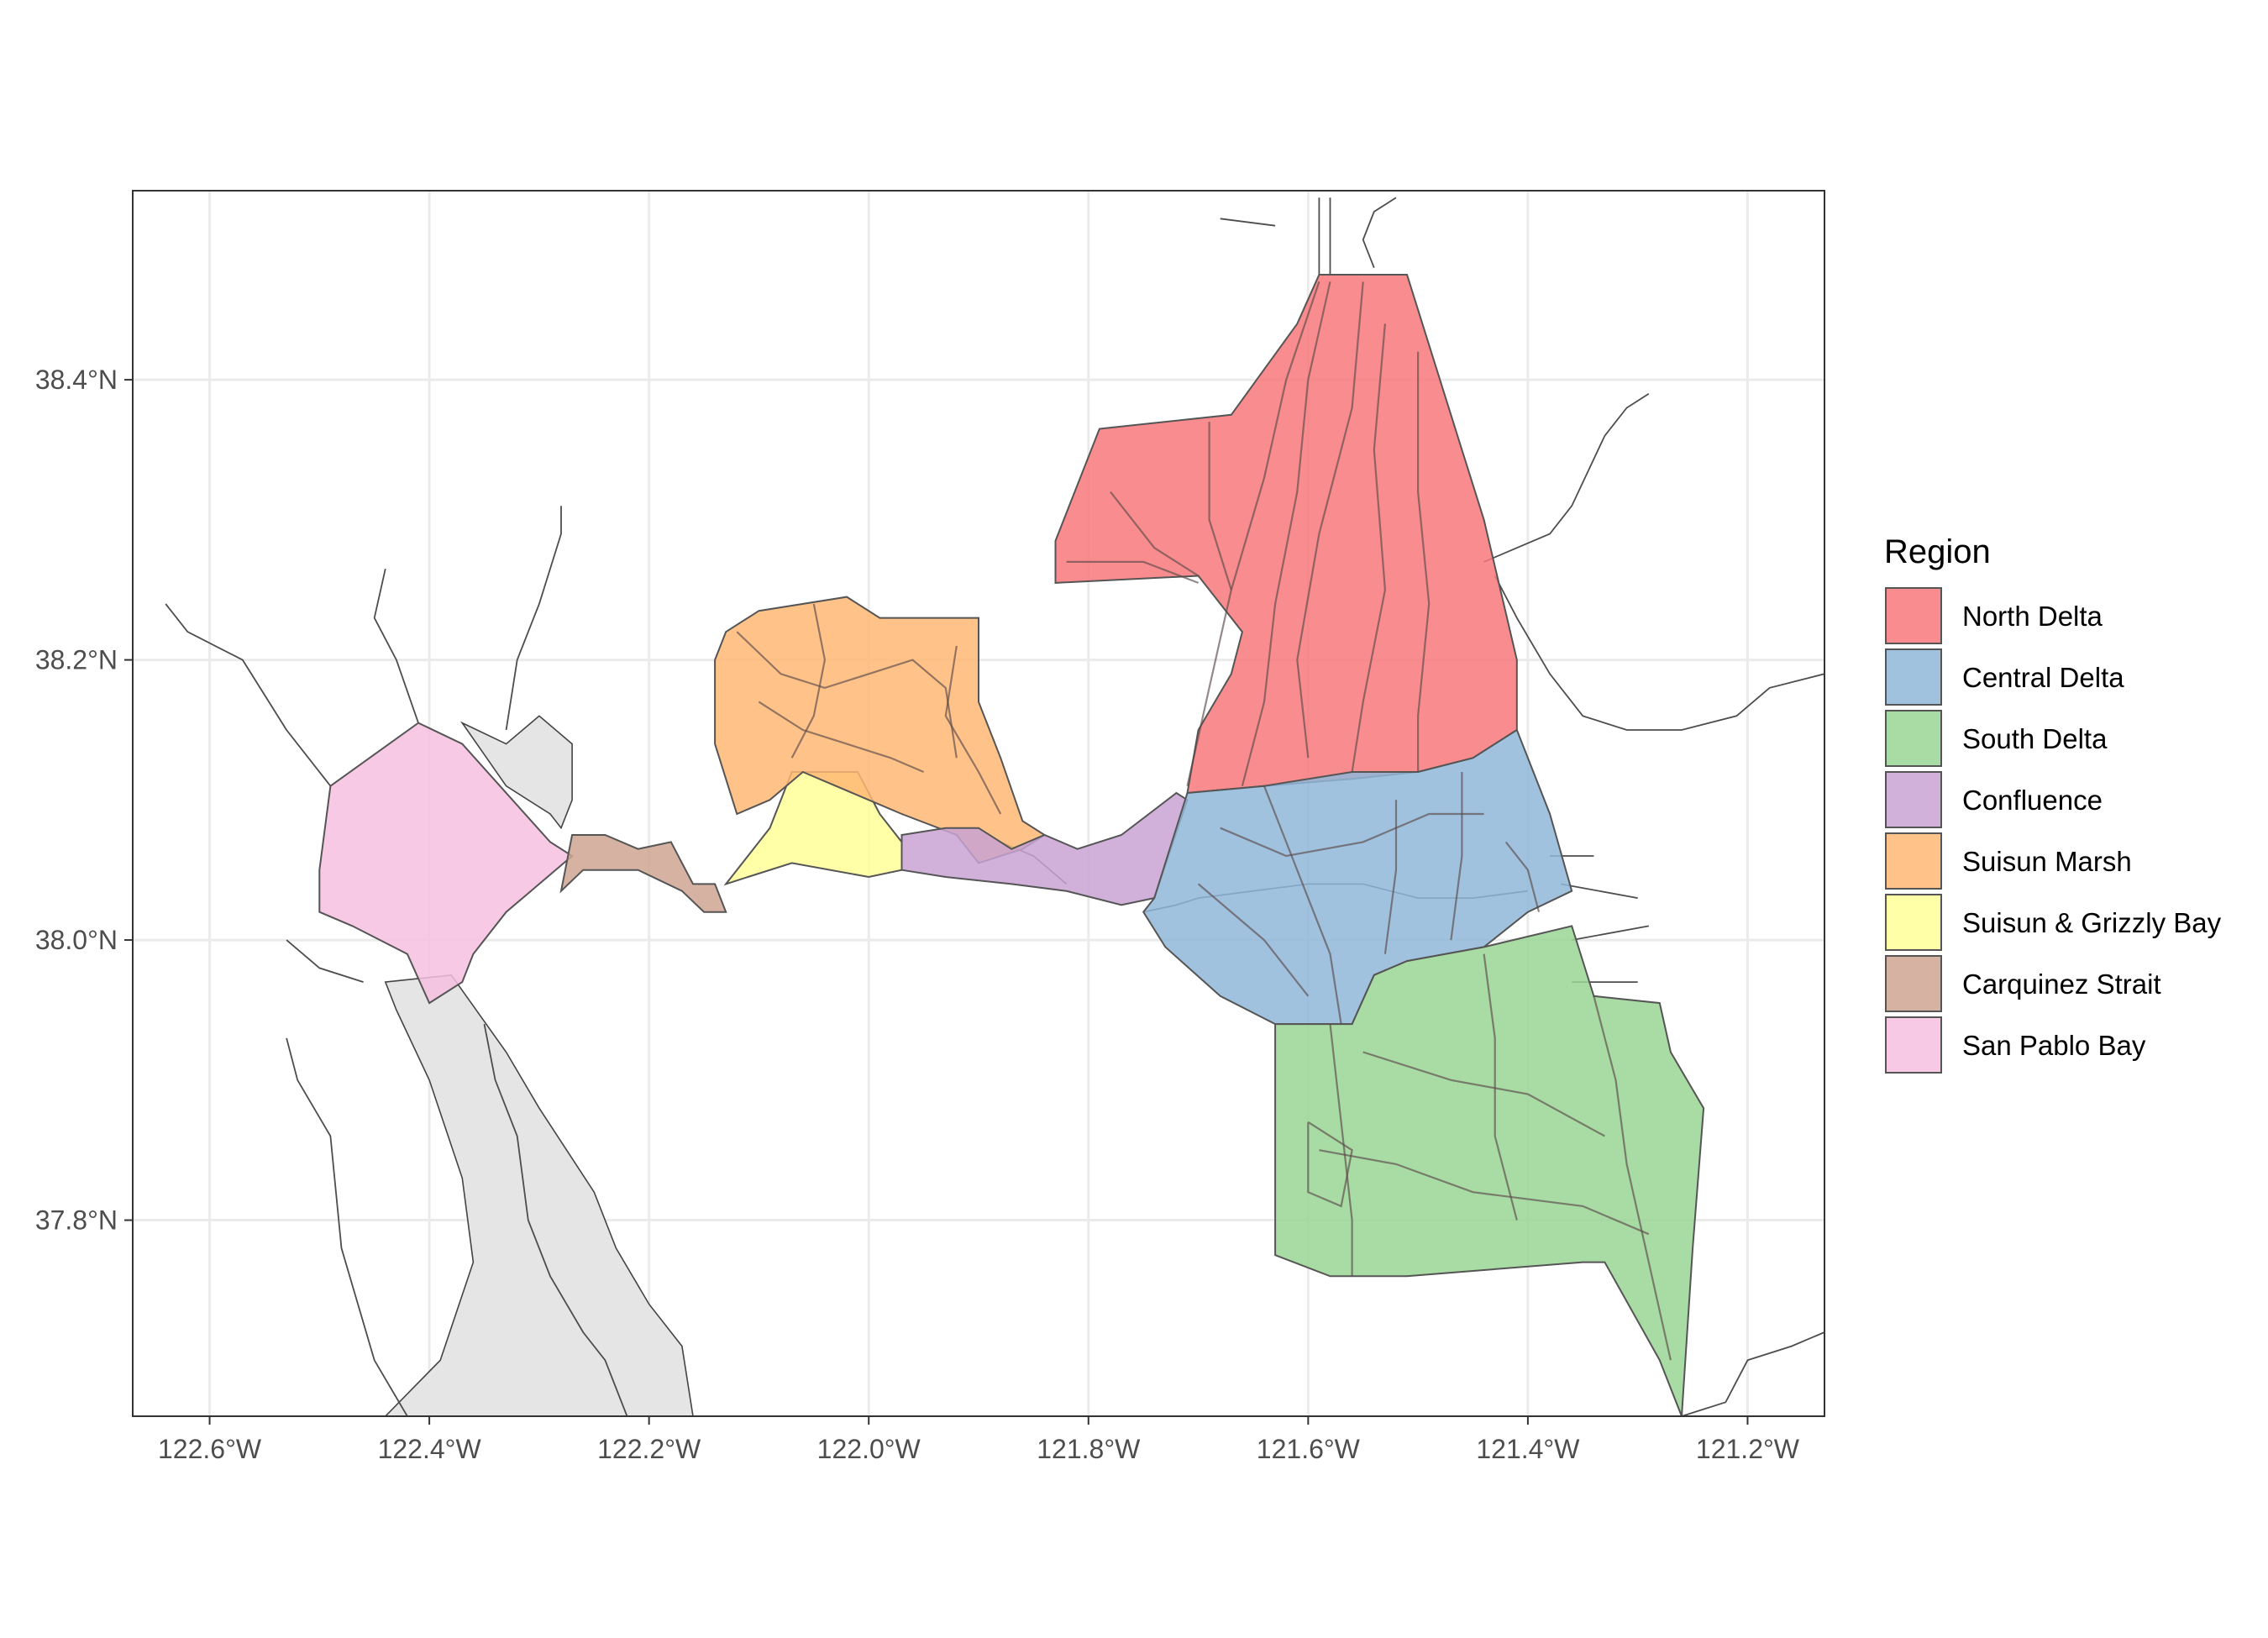 The width and height of the screenshot is (2268, 1638). What do you see at coordinates (2054, 1045) in the screenshot?
I see `legend-label: San Pablo Bay` at bounding box center [2054, 1045].